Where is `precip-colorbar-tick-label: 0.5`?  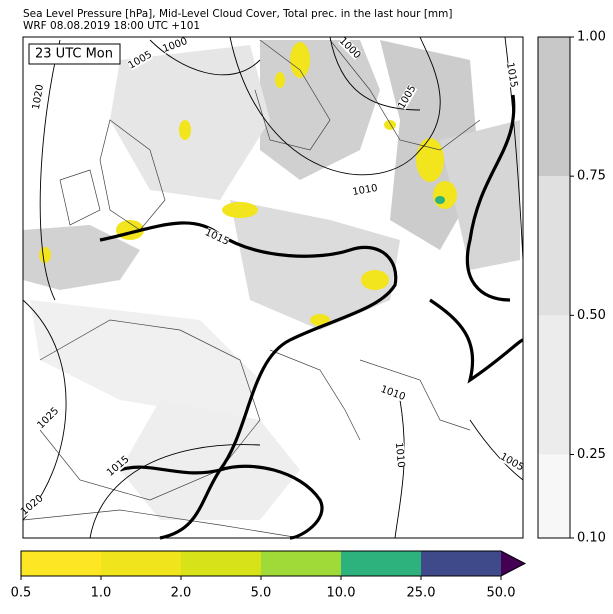
precip-colorbar-tick-label: 0.5 is located at coordinates (21, 593).